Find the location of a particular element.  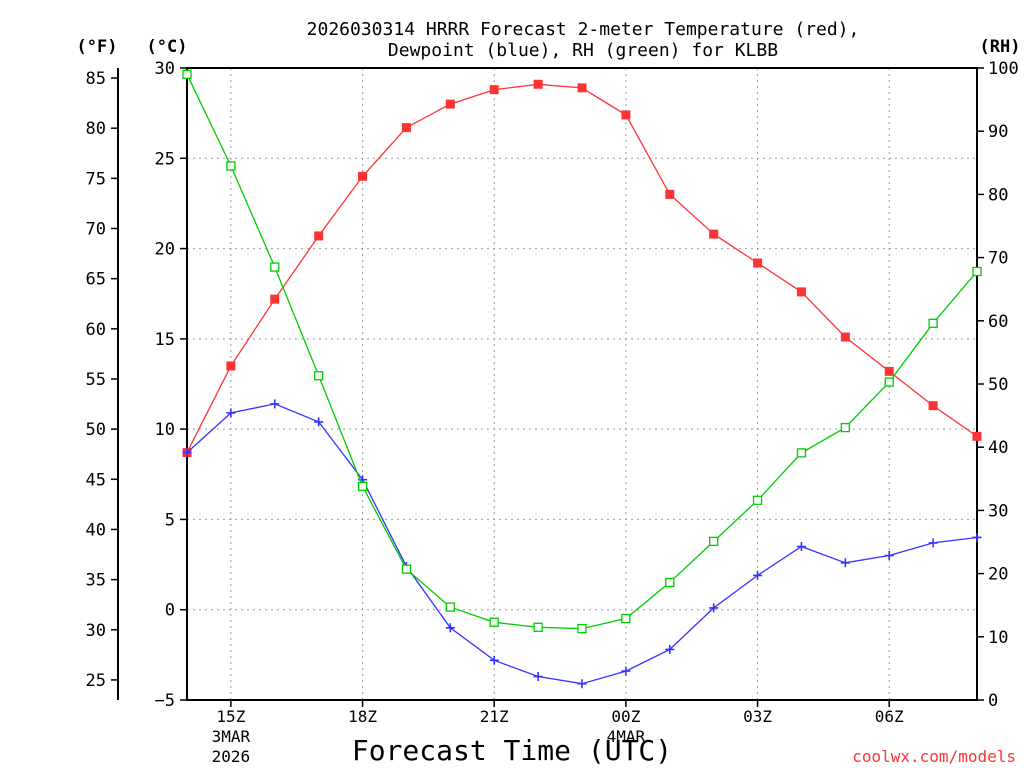

fahrenheit-tick-label: 75 is located at coordinates (96, 179).